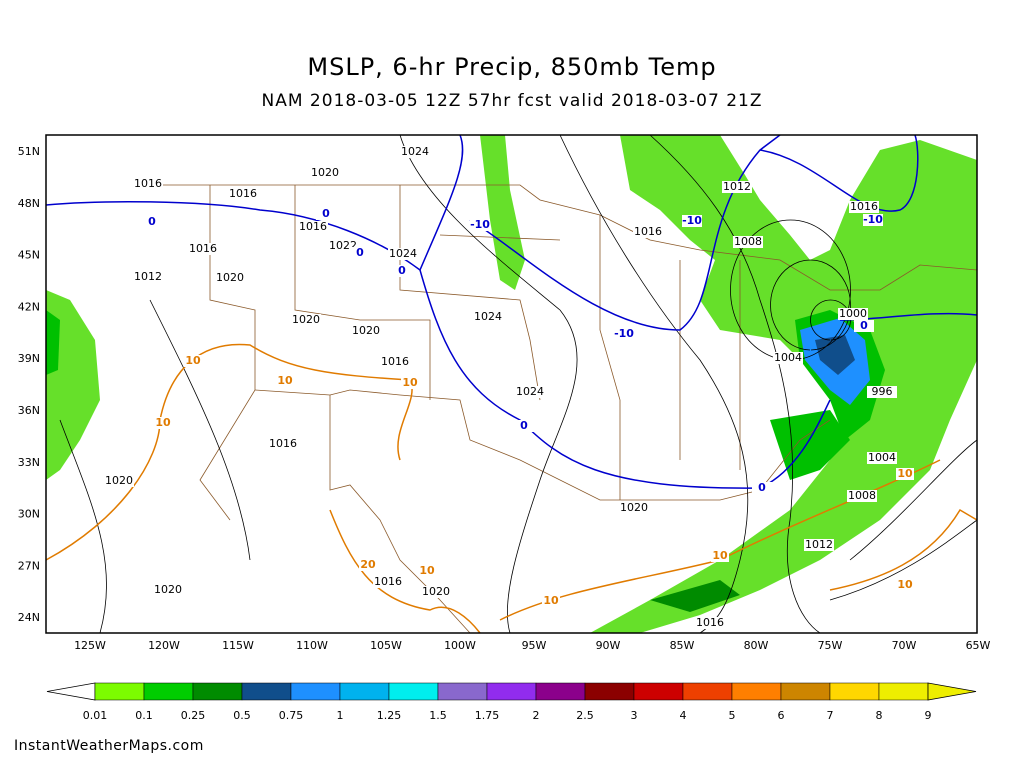  What do you see at coordinates (109, 746) in the screenshot?
I see `credit: InstantWeatherMaps.com` at bounding box center [109, 746].